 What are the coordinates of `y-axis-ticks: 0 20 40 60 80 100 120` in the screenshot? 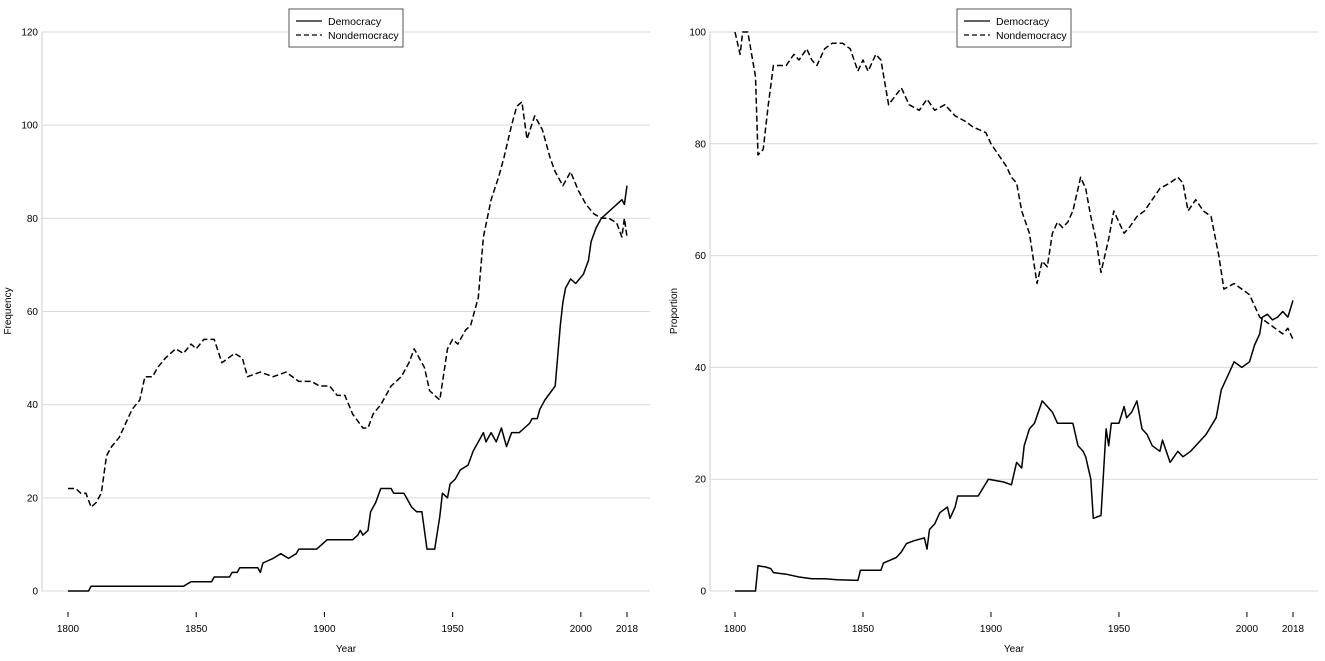 It's located at (29, 313).